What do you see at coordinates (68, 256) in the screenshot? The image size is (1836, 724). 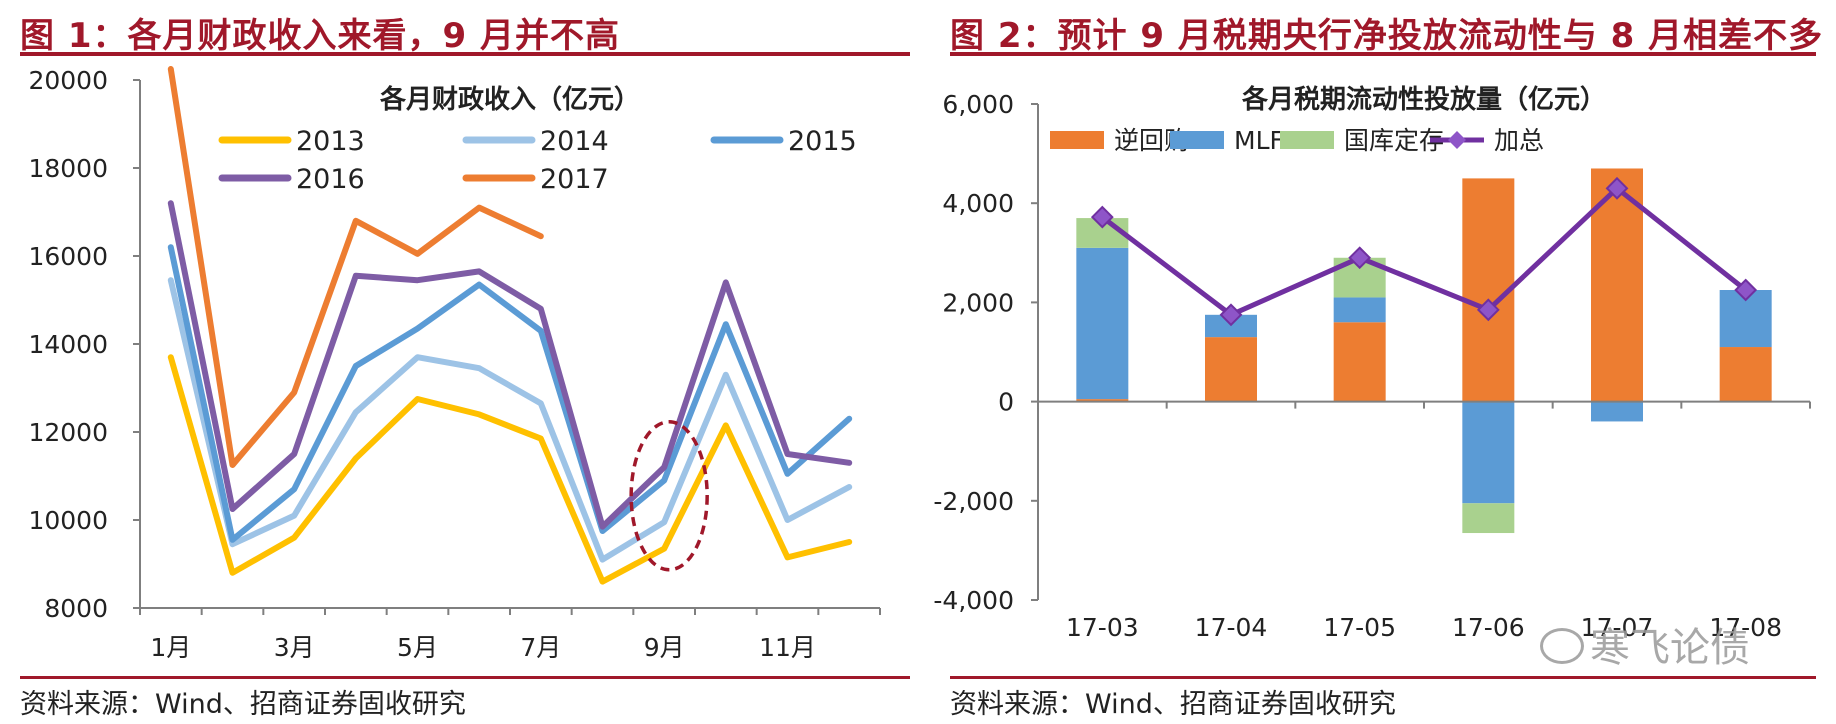 I see `chart-1-y-tick-label: 16000` at bounding box center [68, 256].